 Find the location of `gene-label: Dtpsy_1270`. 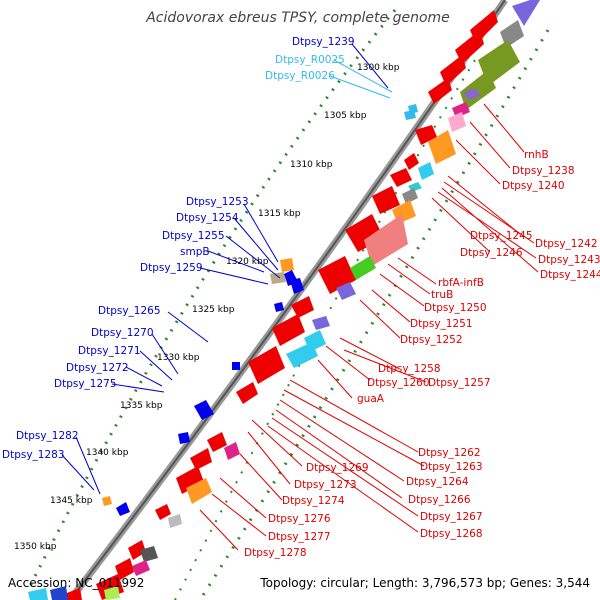

gene-label: Dtpsy_1270 is located at coordinates (122, 333).